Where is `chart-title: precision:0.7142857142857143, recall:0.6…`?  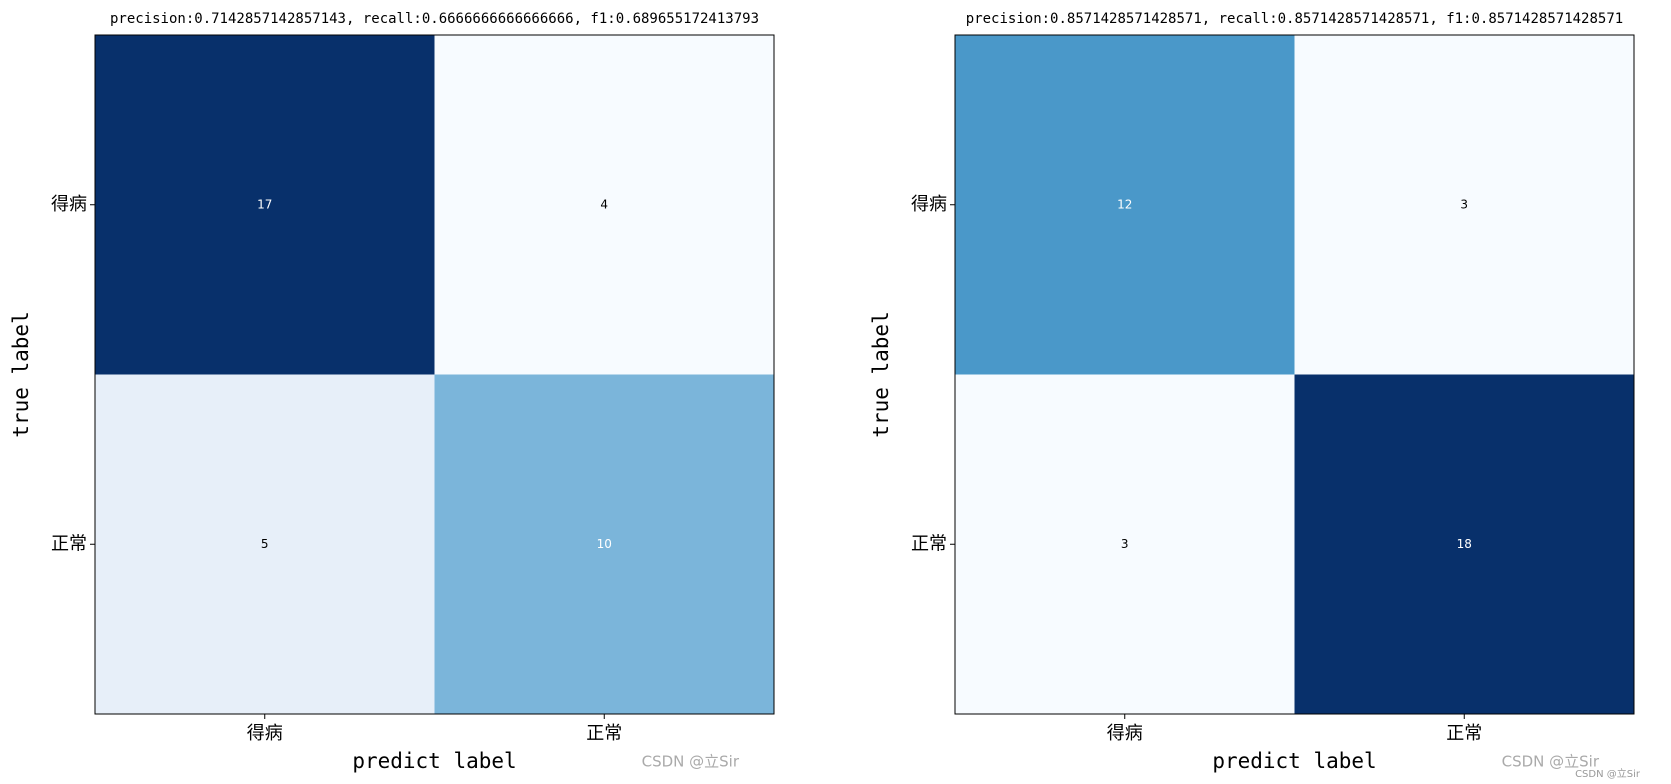
chart-title: precision:0.7142857142857143, recall:0.6… is located at coordinates (434, 19).